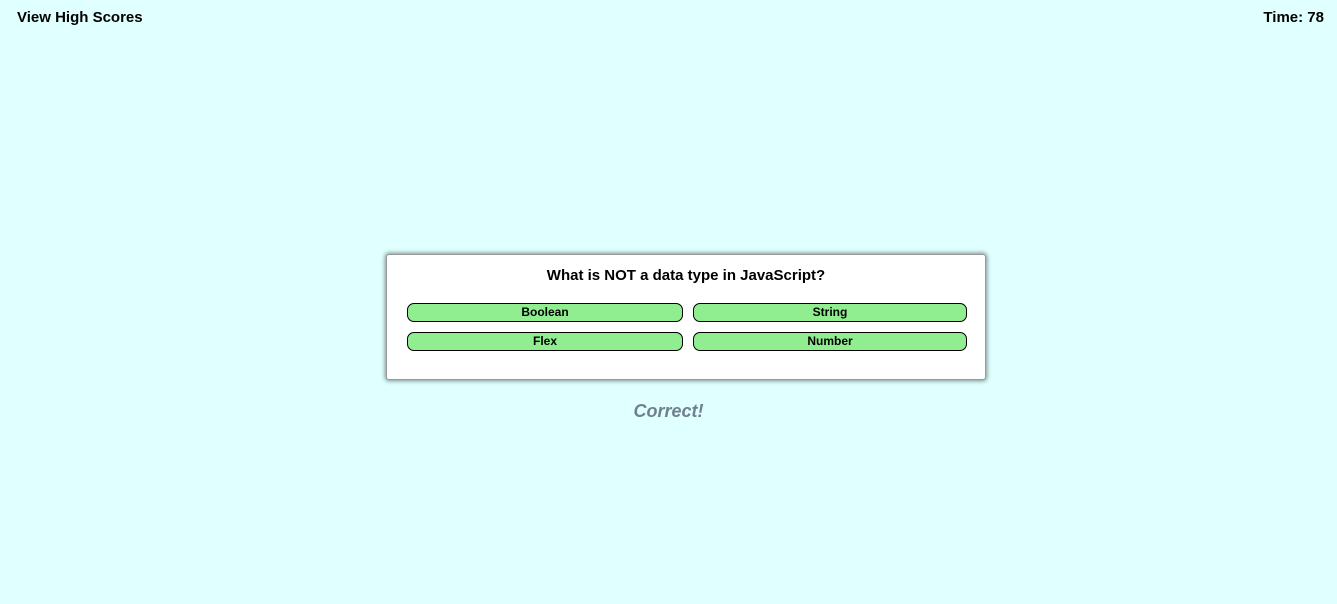  Describe the element at coordinates (830, 341) in the screenshot. I see `answer-button-4: Number` at that location.